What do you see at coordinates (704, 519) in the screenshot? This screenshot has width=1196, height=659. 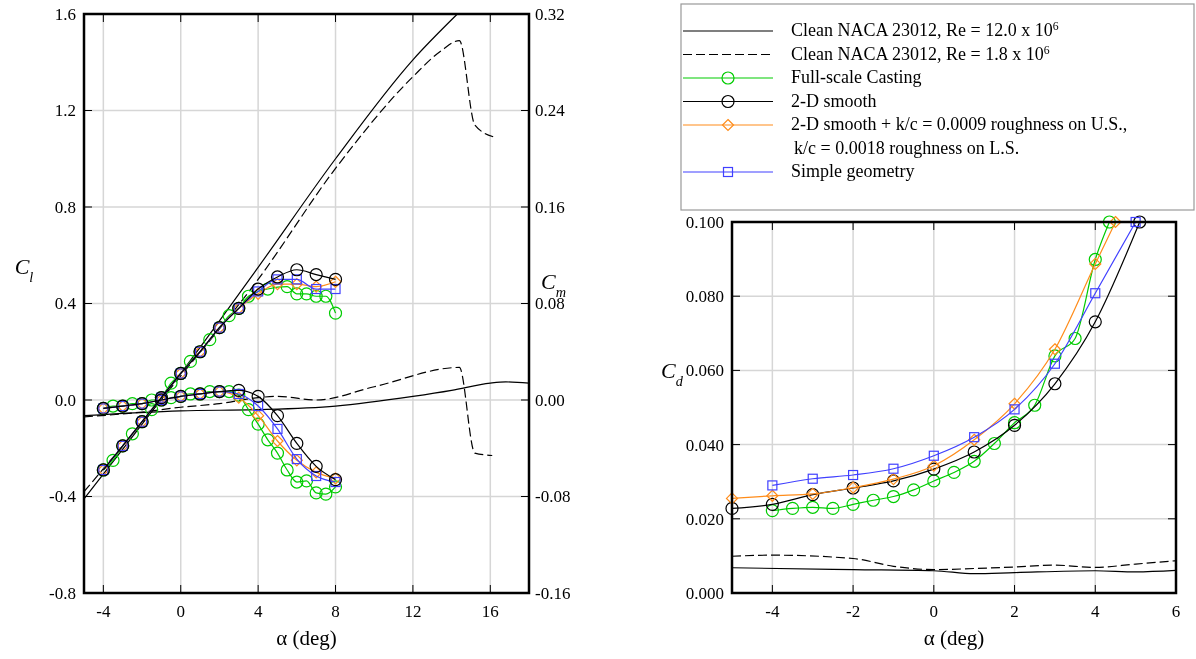 I see `y-tick-label: 0.020` at bounding box center [704, 519].